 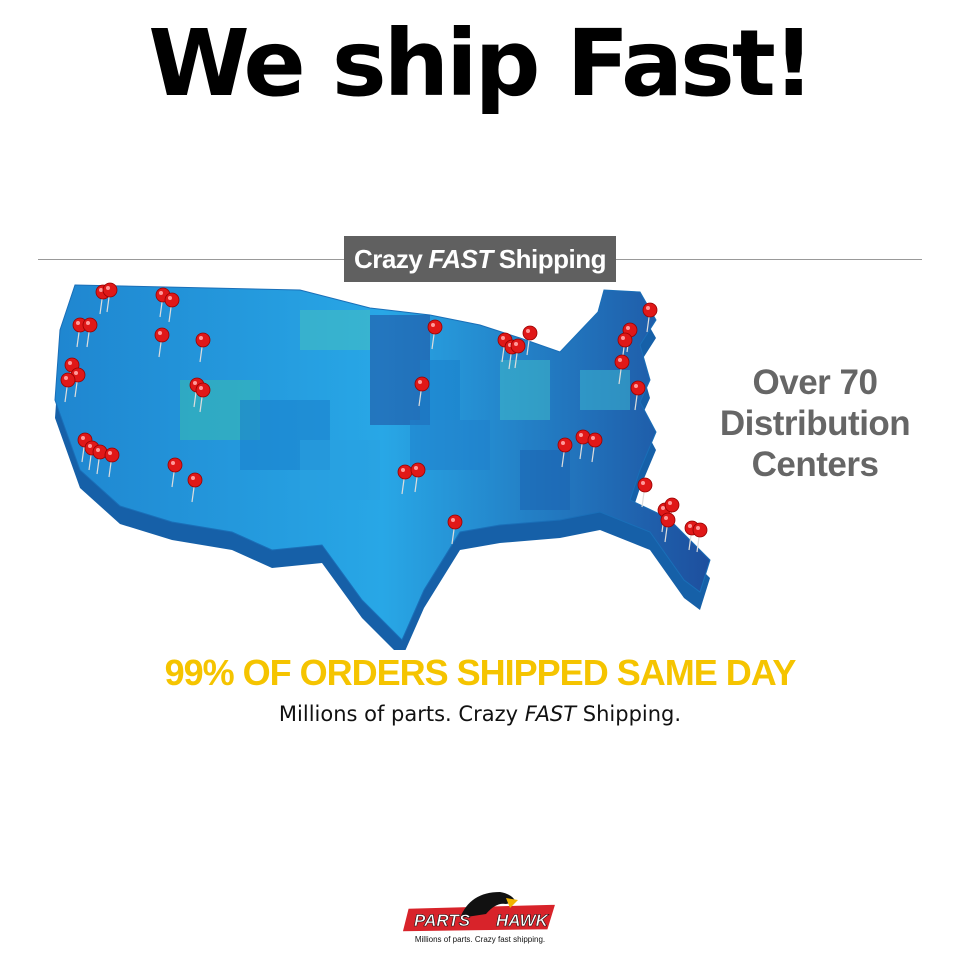 I want to click on badge-text-post: Shipping, so click(x=552, y=258).